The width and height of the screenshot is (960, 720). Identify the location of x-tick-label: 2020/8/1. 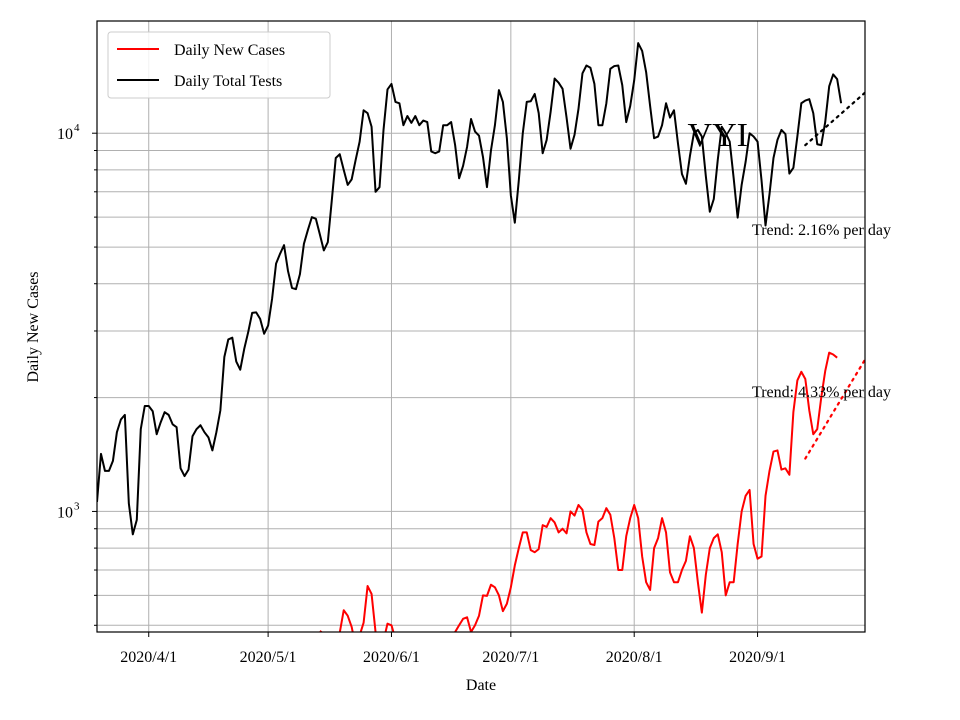
(634, 657).